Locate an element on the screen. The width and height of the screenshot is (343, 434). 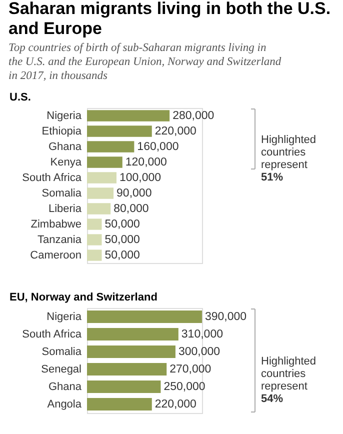
chart-title: Saharan migrants living in both the U.S. and Europe is located at coordinates (169, 19).